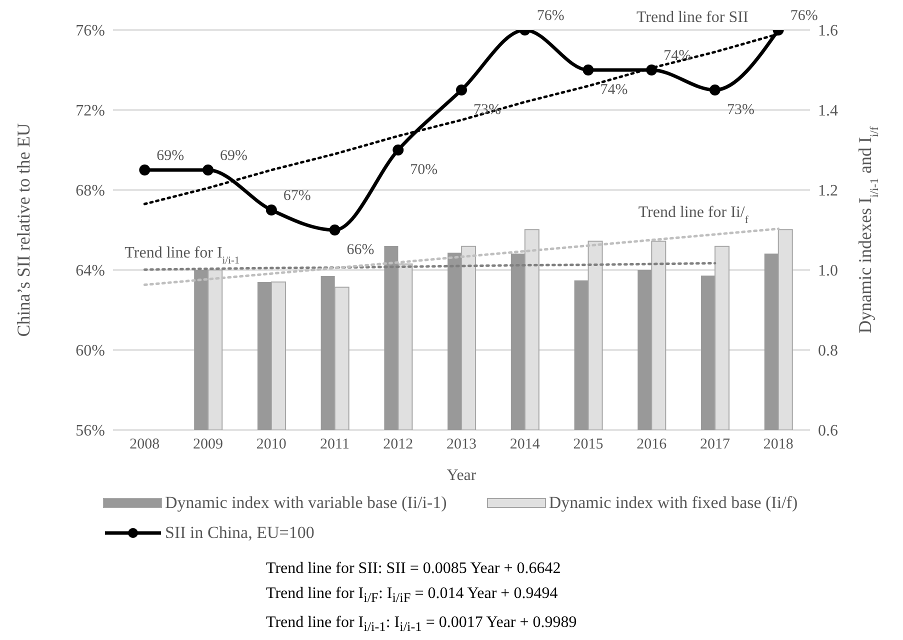  Describe the element at coordinates (90, 271) in the screenshot. I see `y-tick-label: 64%` at that location.